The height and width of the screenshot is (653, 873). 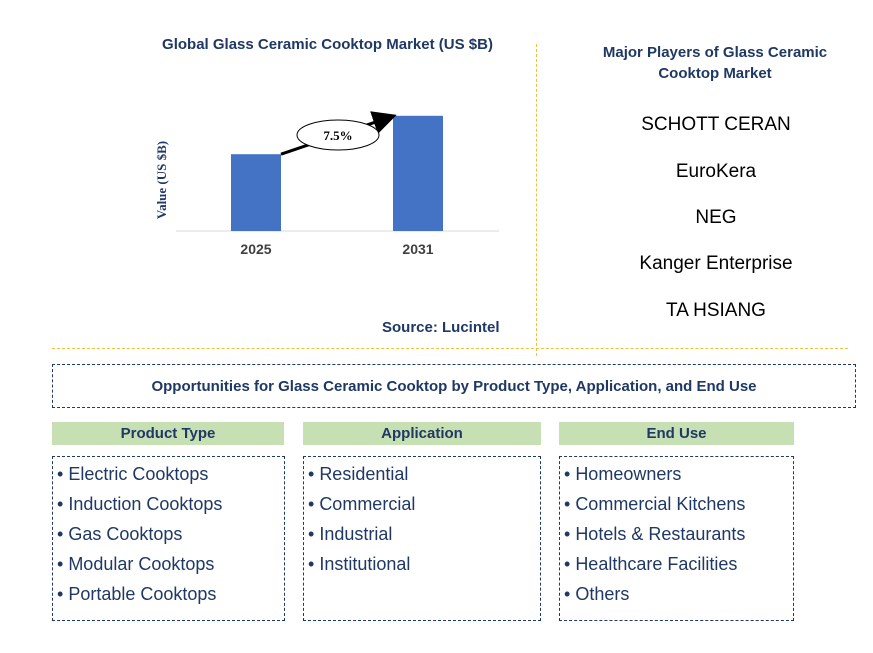 What do you see at coordinates (716, 171) in the screenshot?
I see `player-name: EuroKera` at bounding box center [716, 171].